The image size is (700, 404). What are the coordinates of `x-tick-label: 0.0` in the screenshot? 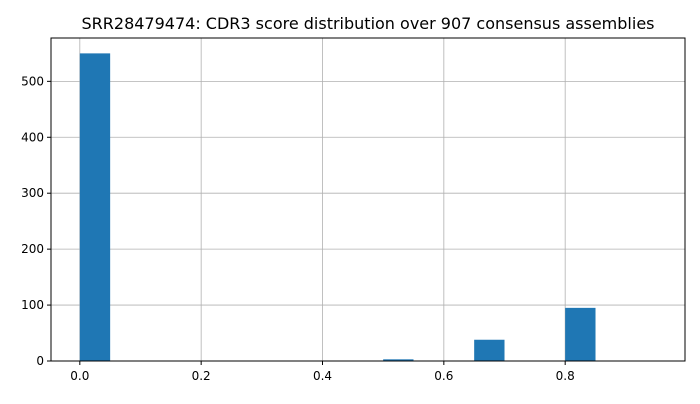 It's located at (79, 376).